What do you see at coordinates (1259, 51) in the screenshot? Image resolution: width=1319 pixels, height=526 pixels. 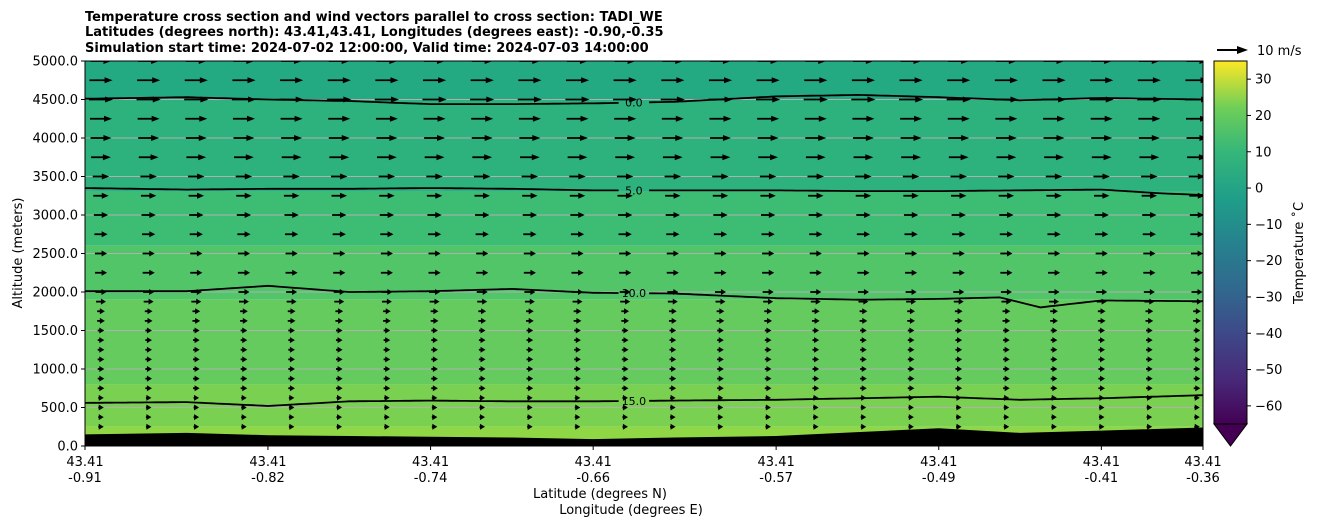 I see `quiver-key: 10 m/s` at bounding box center [1259, 51].